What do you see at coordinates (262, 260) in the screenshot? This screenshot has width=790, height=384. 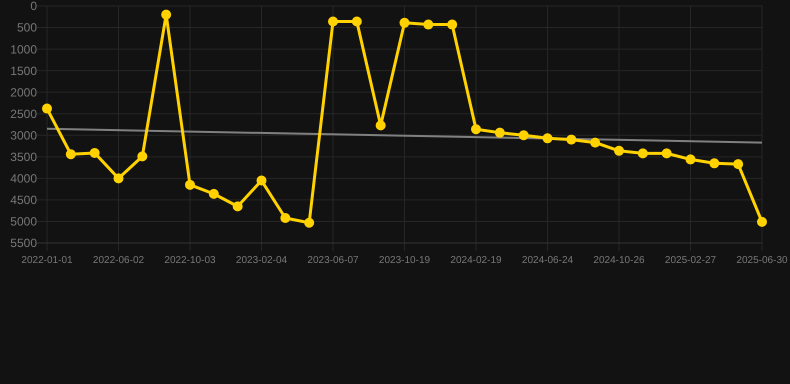 I see `x-tick-label: 2023-02-04` at bounding box center [262, 260].